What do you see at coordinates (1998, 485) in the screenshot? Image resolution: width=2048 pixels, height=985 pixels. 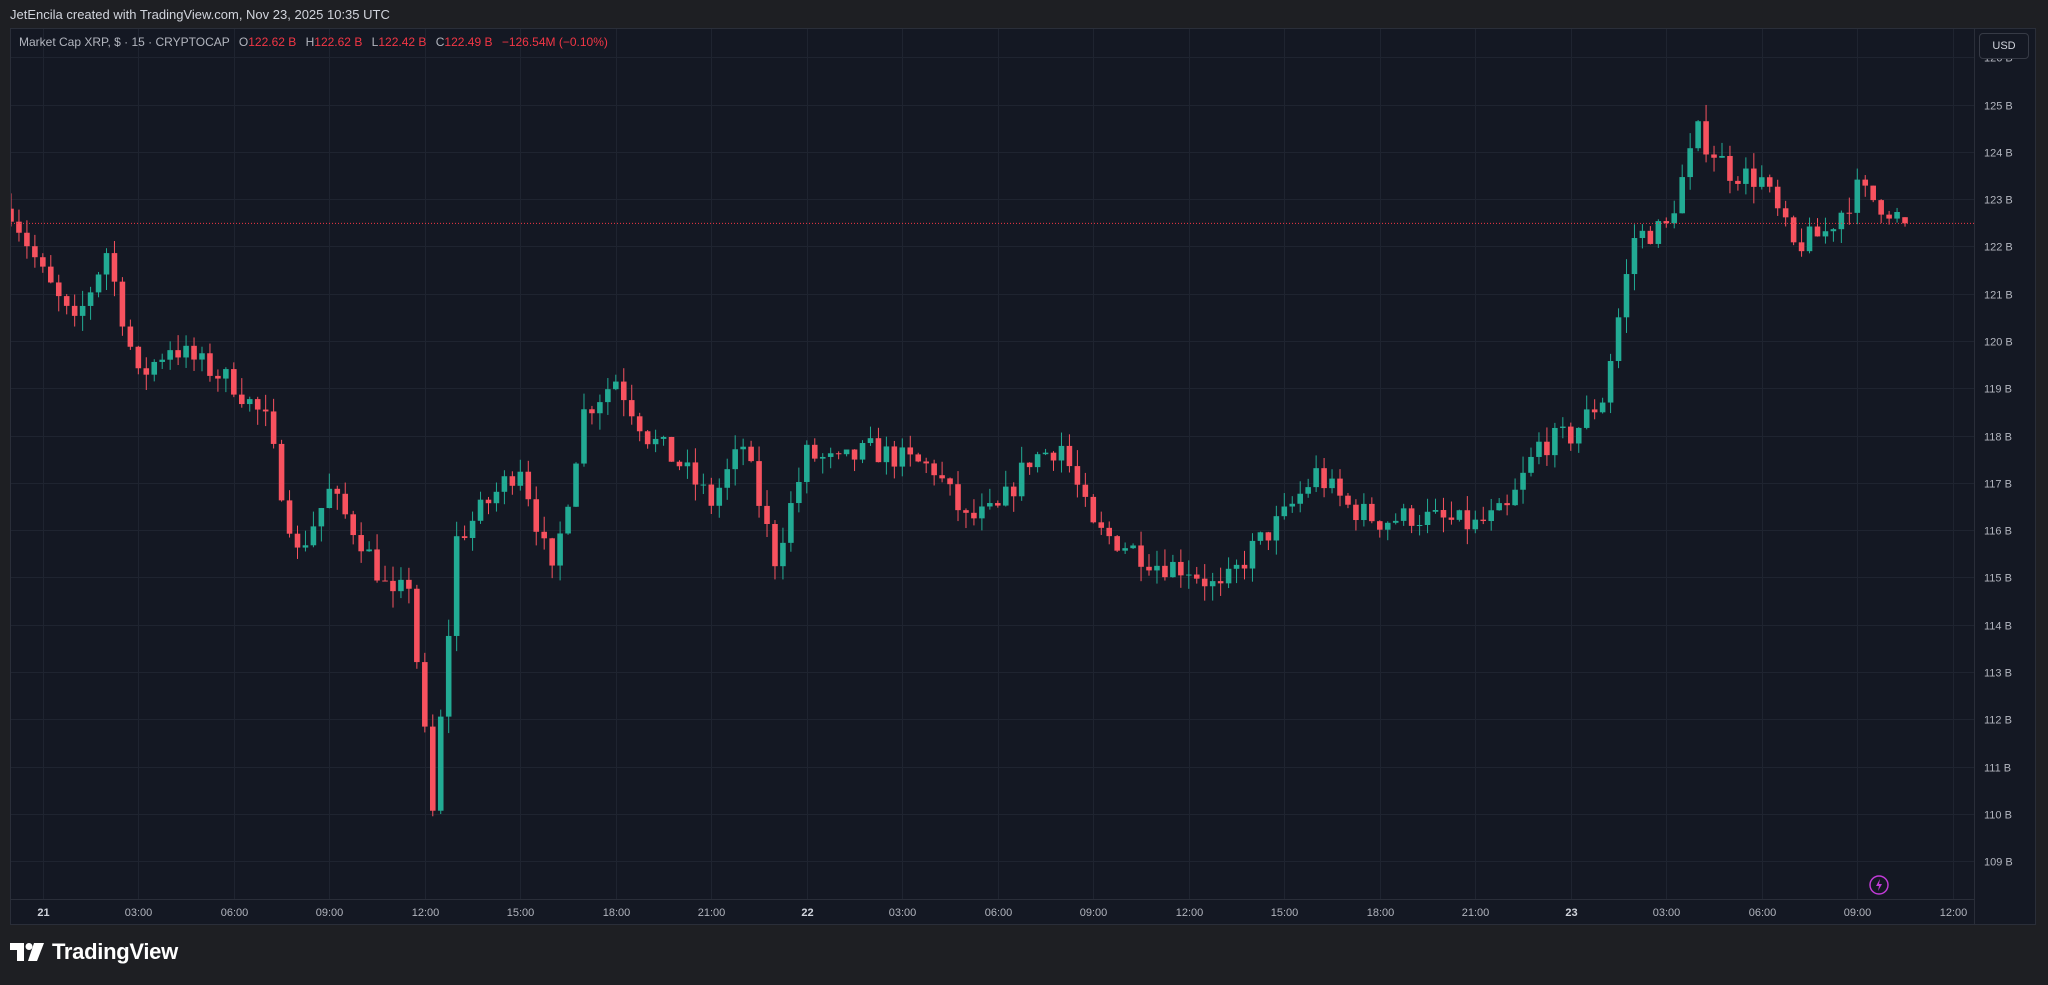 I see `price-tick-label: 117 B` at bounding box center [1998, 485].